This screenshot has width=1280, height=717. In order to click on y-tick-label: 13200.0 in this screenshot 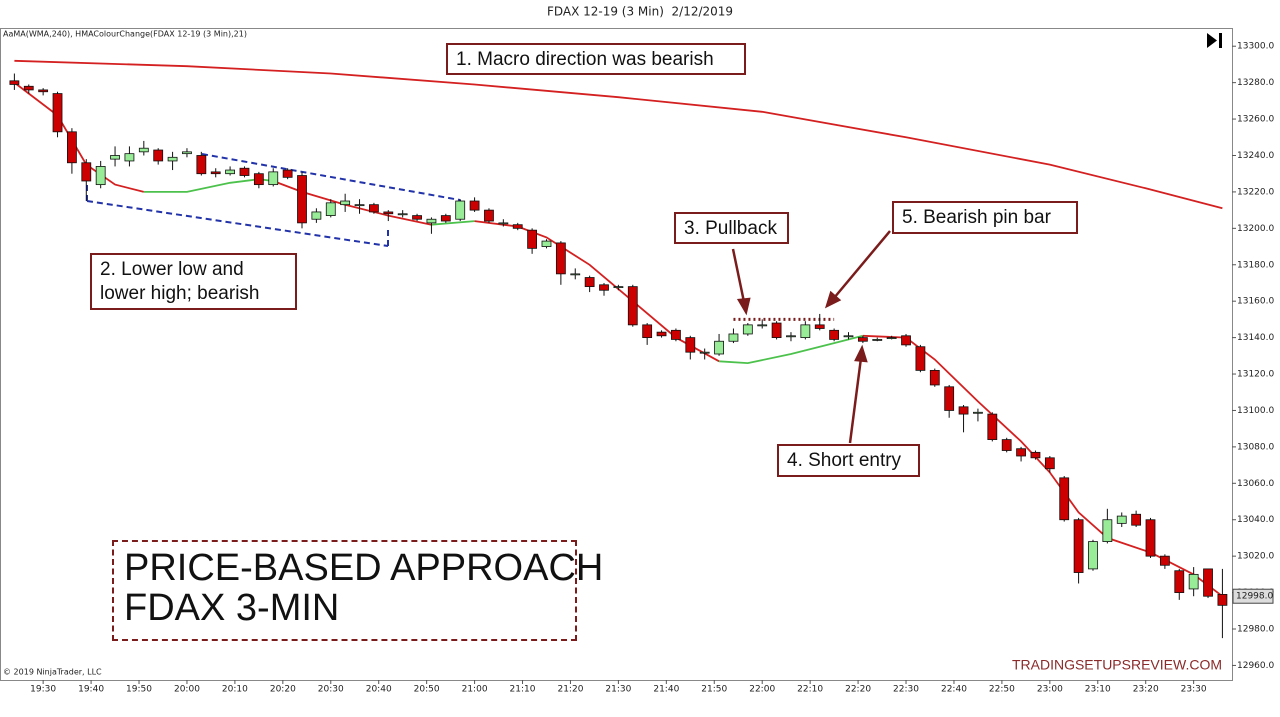, I will do `click(1255, 229)`.